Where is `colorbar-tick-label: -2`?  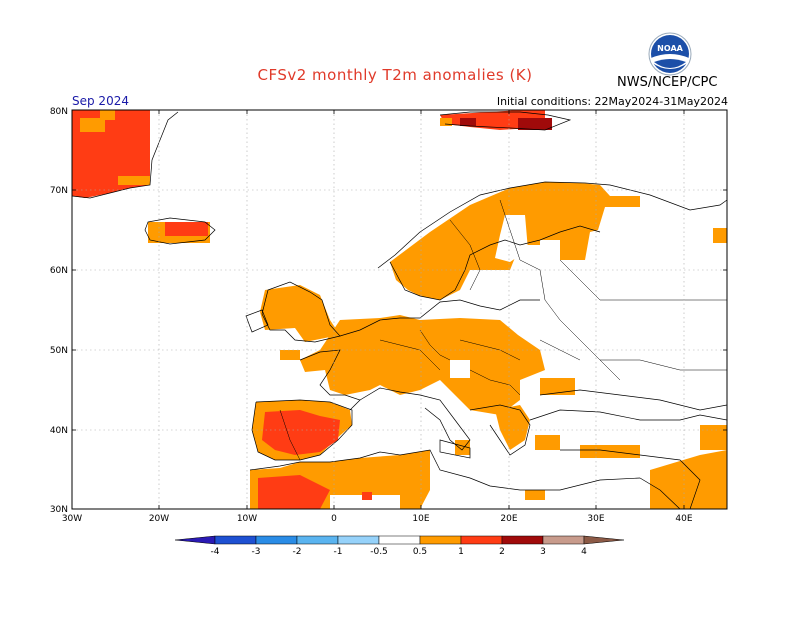
colorbar-tick-label: -2 is located at coordinates (297, 552).